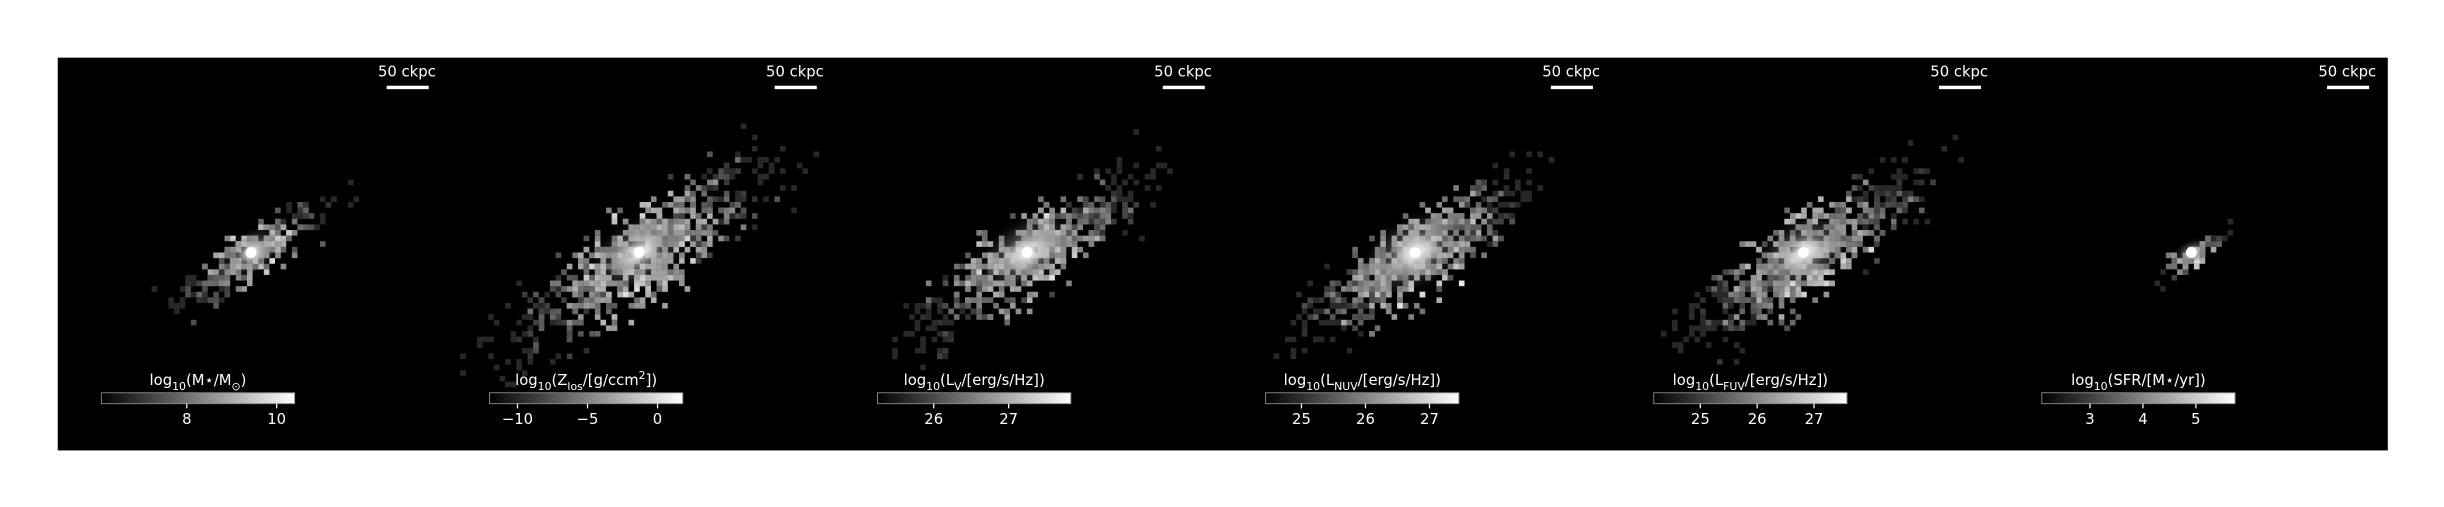 The image size is (2444, 507). Describe the element at coordinates (1346, 386) in the screenshot. I see `label-part: NUV` at that location.